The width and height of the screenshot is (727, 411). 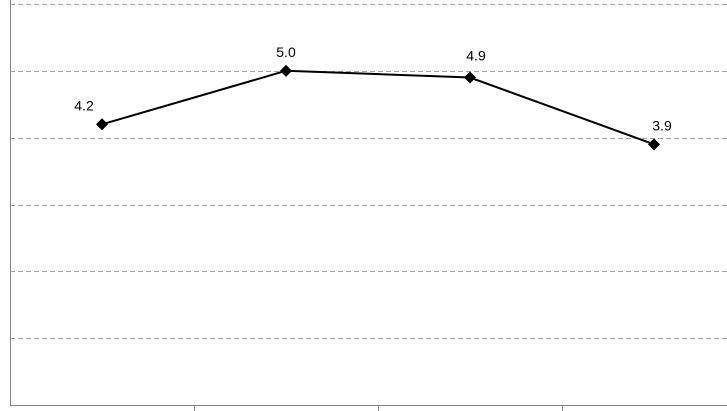 I want to click on data-label: 4.9, so click(x=476, y=56).